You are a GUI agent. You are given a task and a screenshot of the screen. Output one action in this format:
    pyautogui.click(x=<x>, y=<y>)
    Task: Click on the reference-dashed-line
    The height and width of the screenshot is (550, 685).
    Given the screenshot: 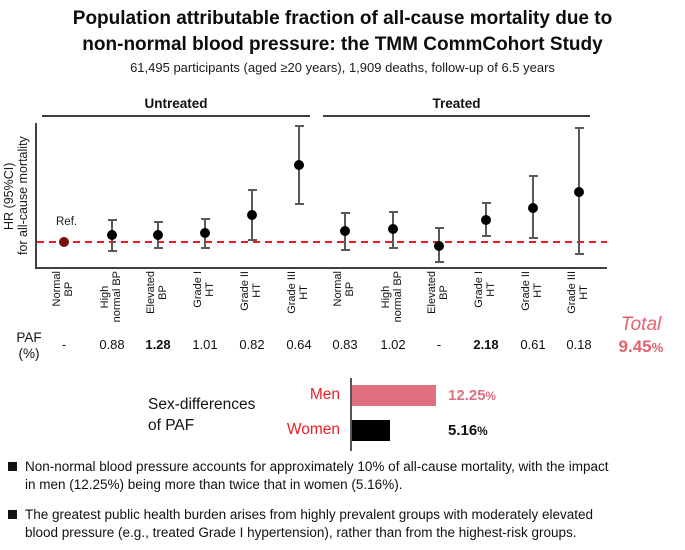 What is the action you would take?
    pyautogui.click(x=322, y=242)
    